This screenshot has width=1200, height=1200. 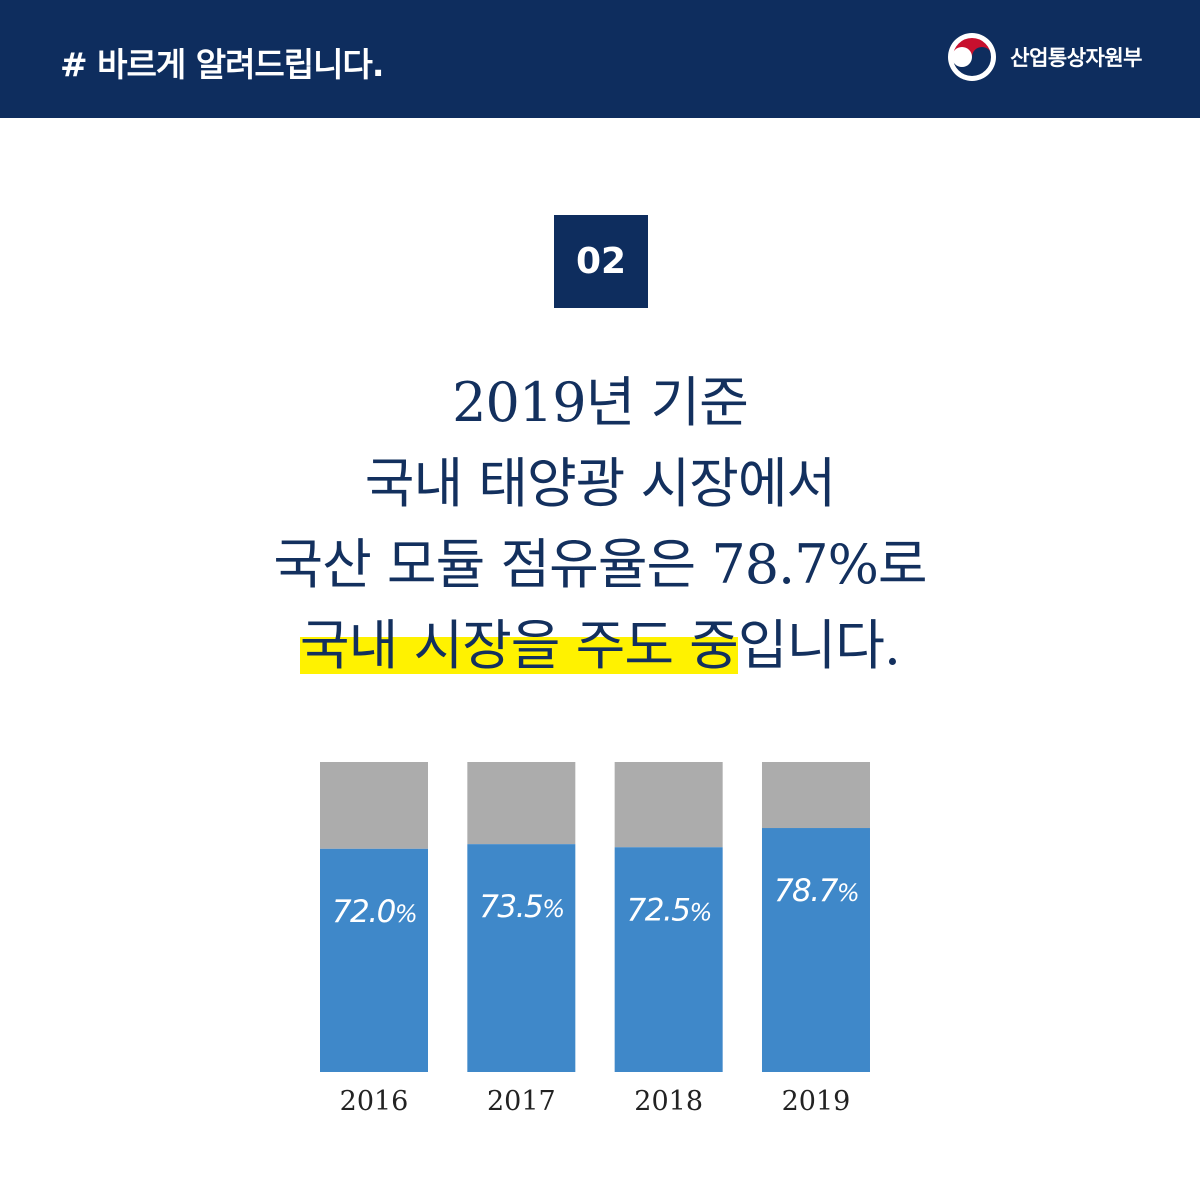 What do you see at coordinates (374, 960) in the screenshot?
I see `bar-domestic-2016` at bounding box center [374, 960].